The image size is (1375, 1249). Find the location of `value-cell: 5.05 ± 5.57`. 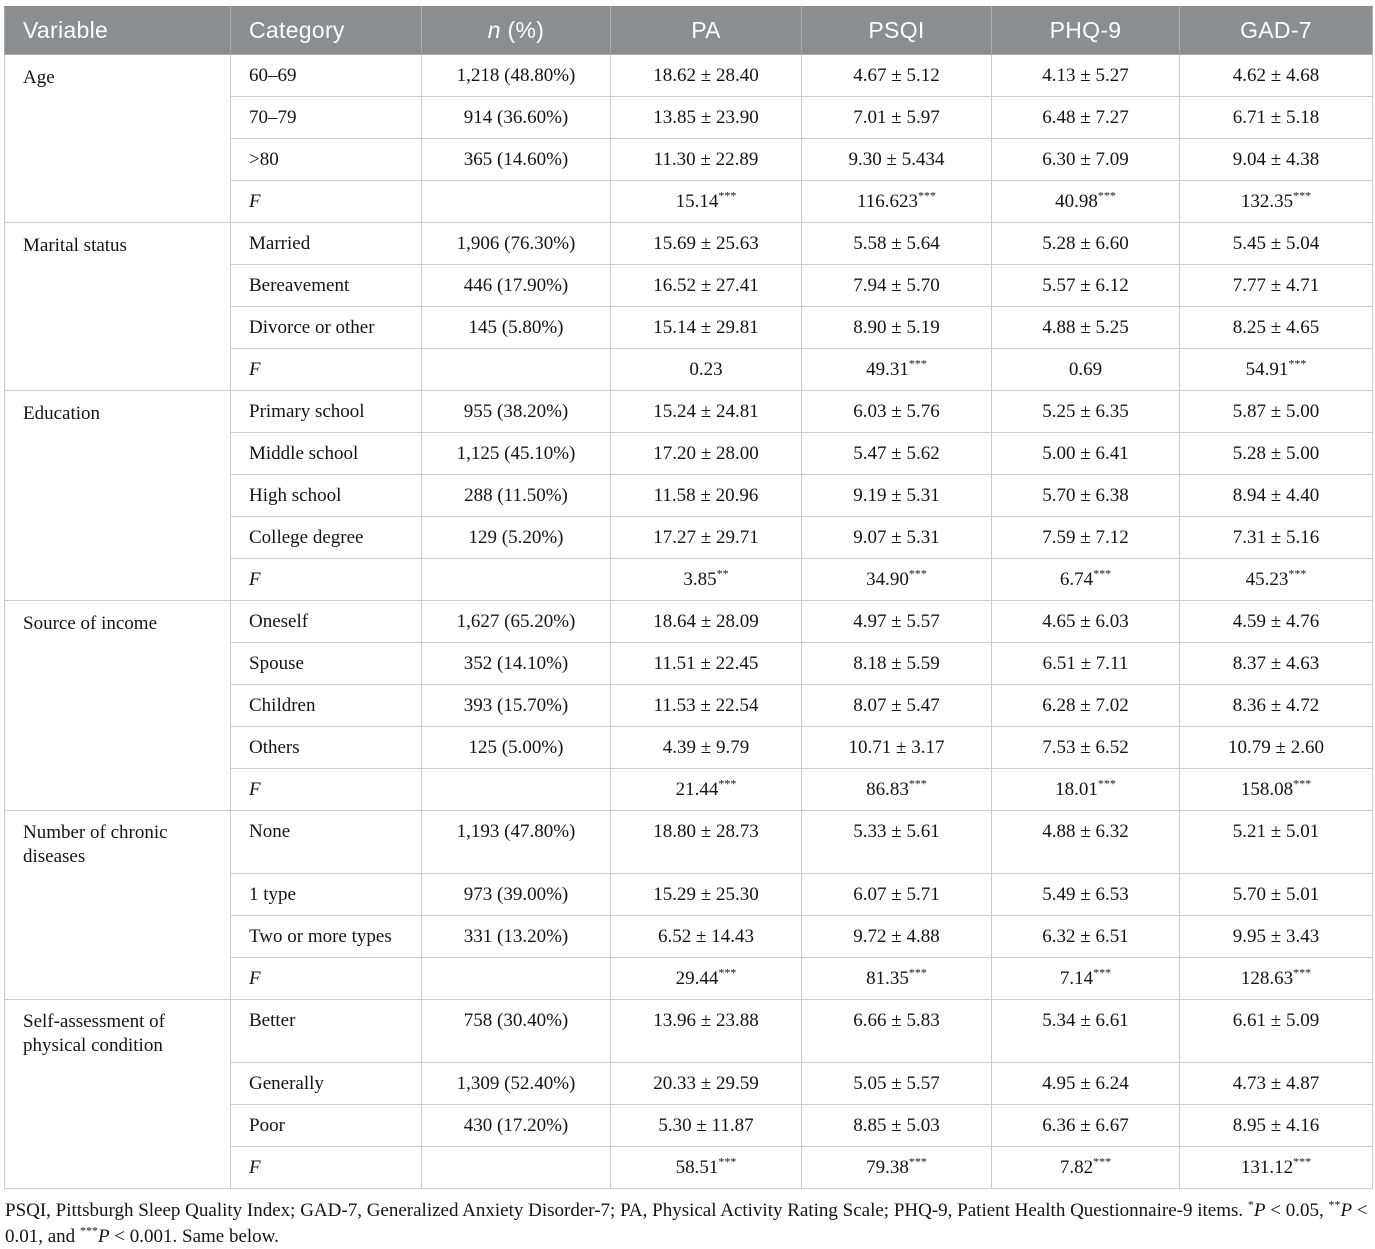

value-cell: 5.05 ± 5.57 is located at coordinates (896, 1083).